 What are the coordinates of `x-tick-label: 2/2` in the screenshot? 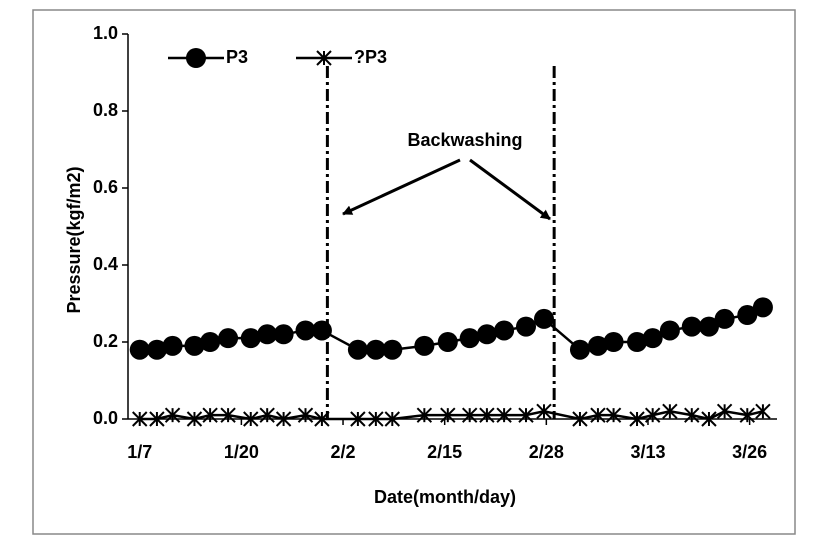 It's located at (343, 452).